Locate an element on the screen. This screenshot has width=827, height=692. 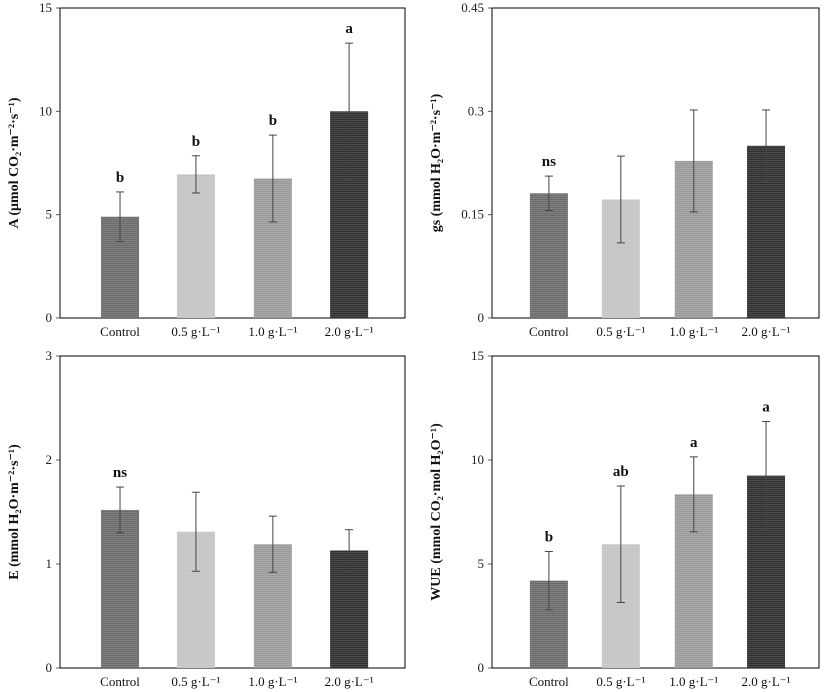
y-axis-label: A (μmol CO₂·m⁻²·s⁻¹) is located at coordinates (14, 162).